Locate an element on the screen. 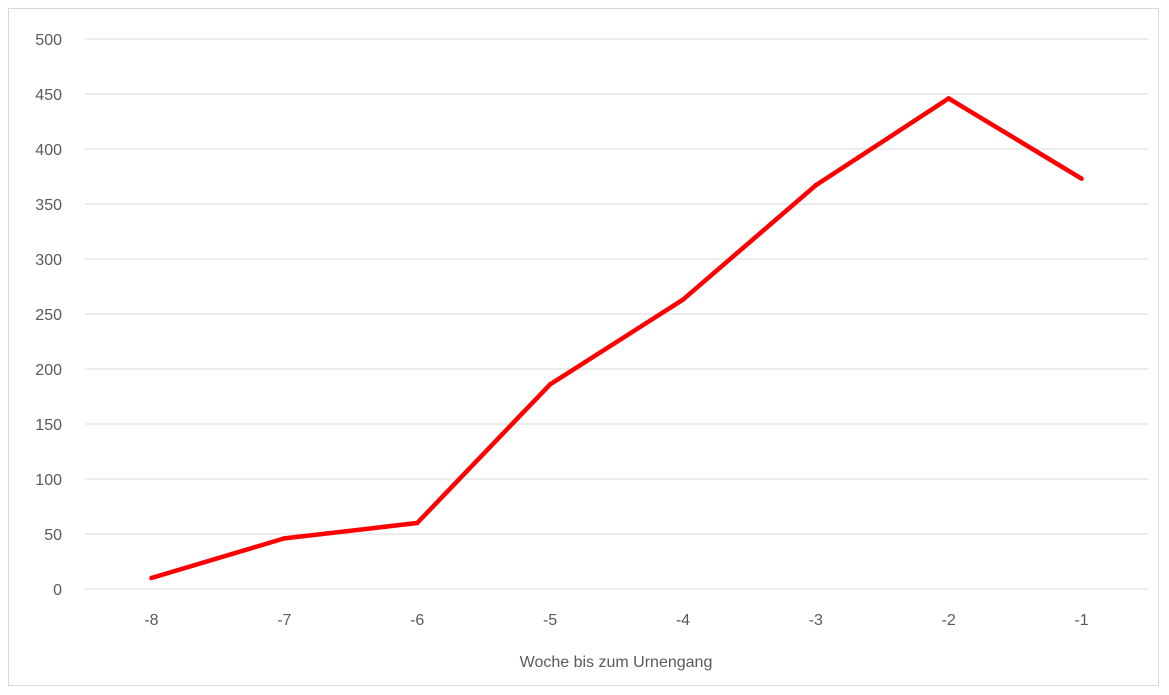  x-axis-tick-labels: -8 -7 -6 -5 -4 -3 -2 -1 is located at coordinates (616, 620).